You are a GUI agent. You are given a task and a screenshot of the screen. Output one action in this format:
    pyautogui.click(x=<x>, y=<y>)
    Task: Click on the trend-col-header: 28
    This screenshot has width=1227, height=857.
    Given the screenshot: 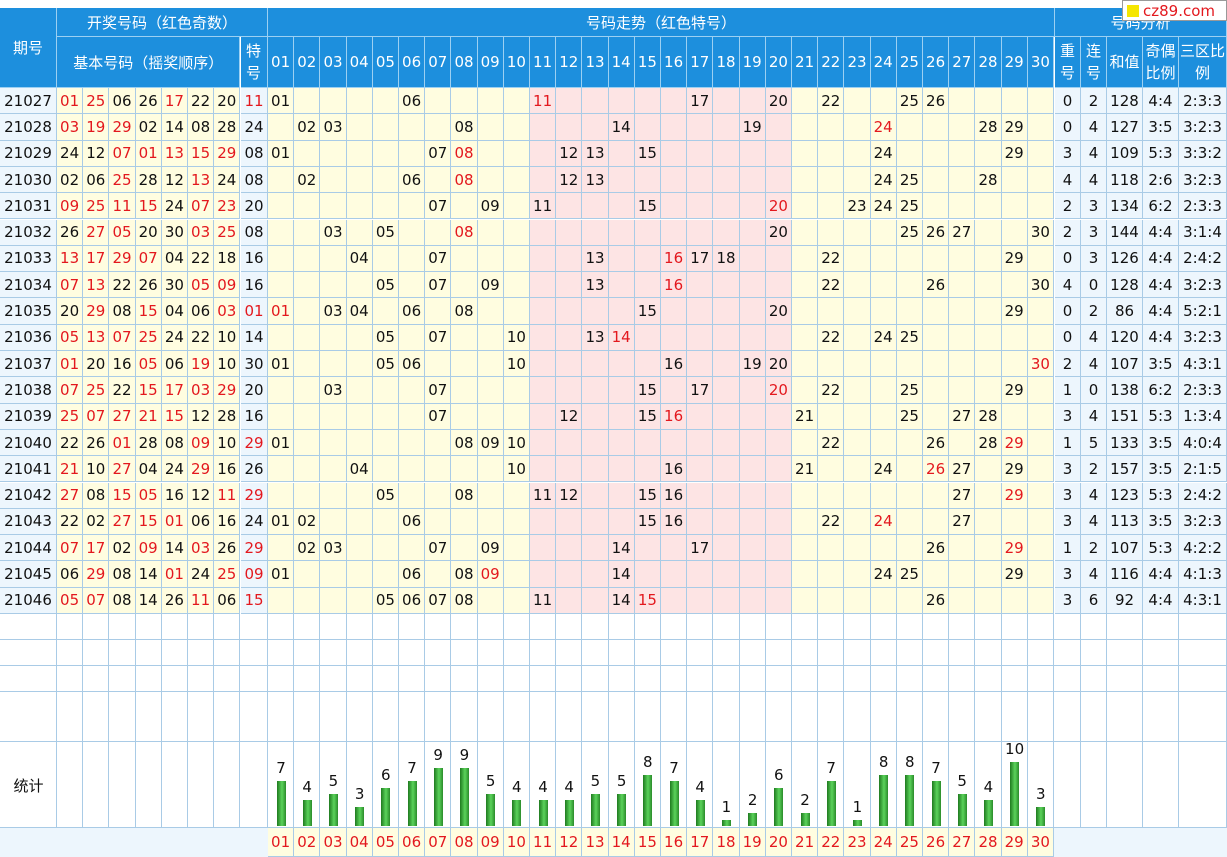 What is the action you would take?
    pyautogui.click(x=988, y=62)
    